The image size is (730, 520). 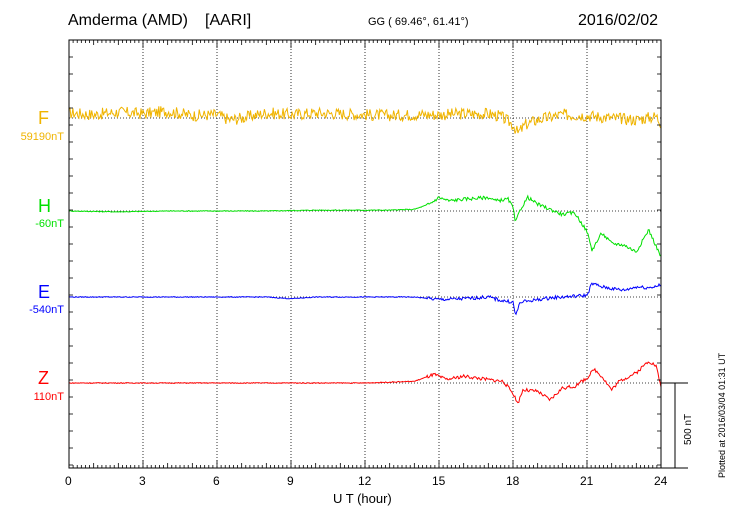 What do you see at coordinates (43, 118) in the screenshot?
I see `component-label-f: F` at bounding box center [43, 118].